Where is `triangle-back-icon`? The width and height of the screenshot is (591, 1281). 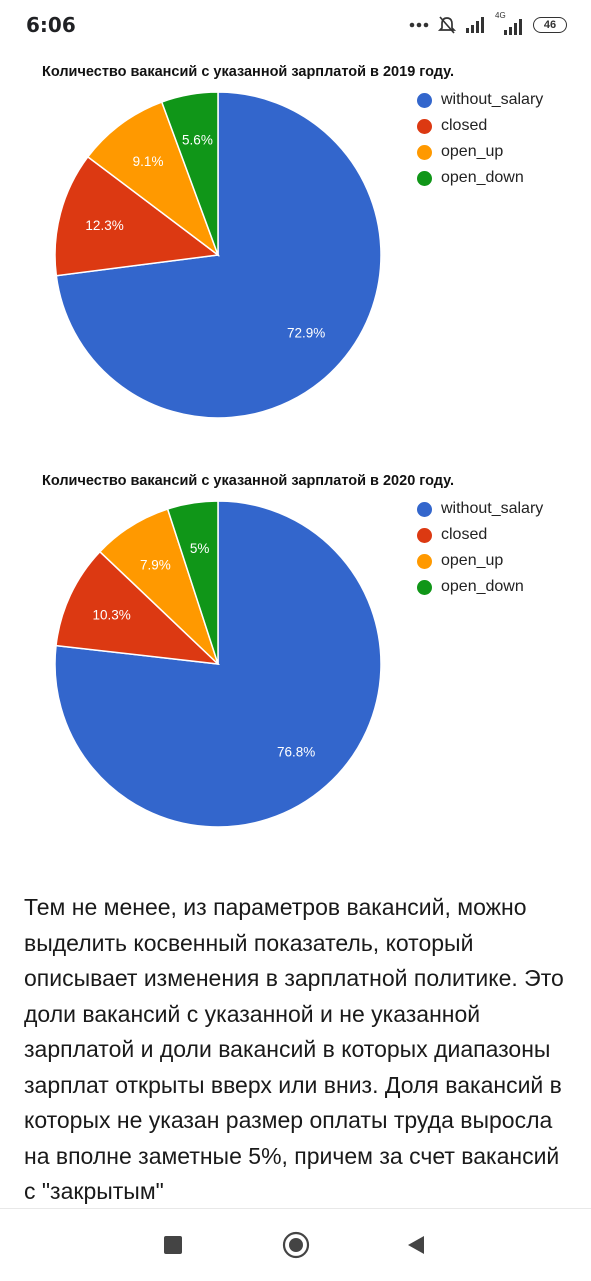 triangle-back-icon is located at coordinates (416, 1245).